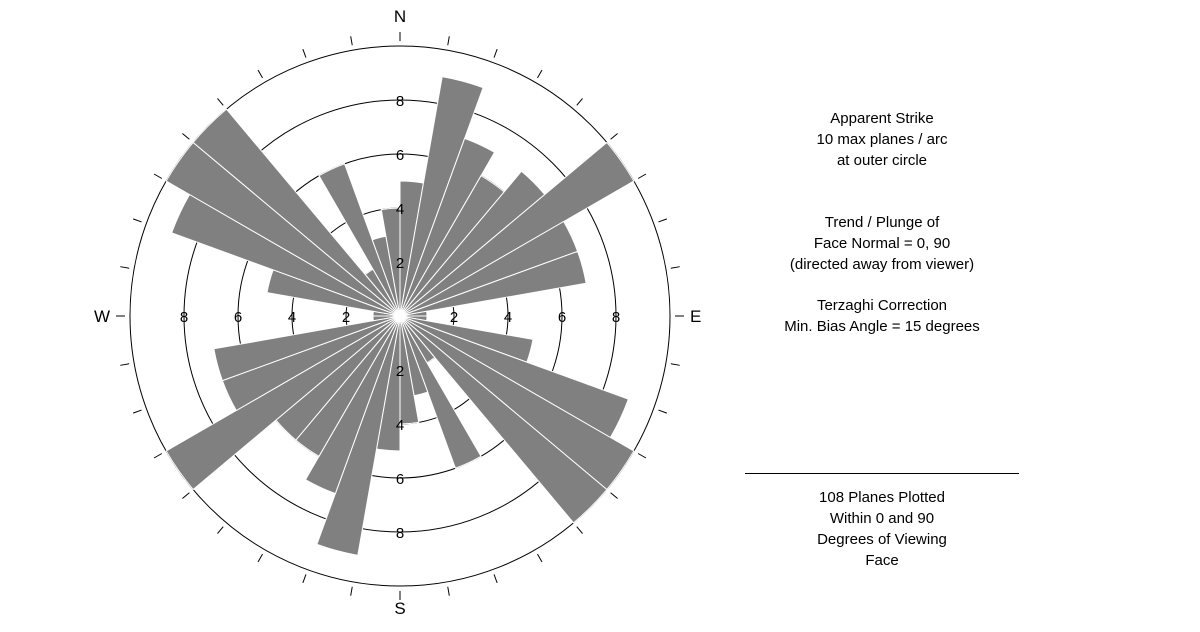 This screenshot has height=632, width=1200. Describe the element at coordinates (400, 425) in the screenshot. I see `radial-label-s-4: 4` at that location.